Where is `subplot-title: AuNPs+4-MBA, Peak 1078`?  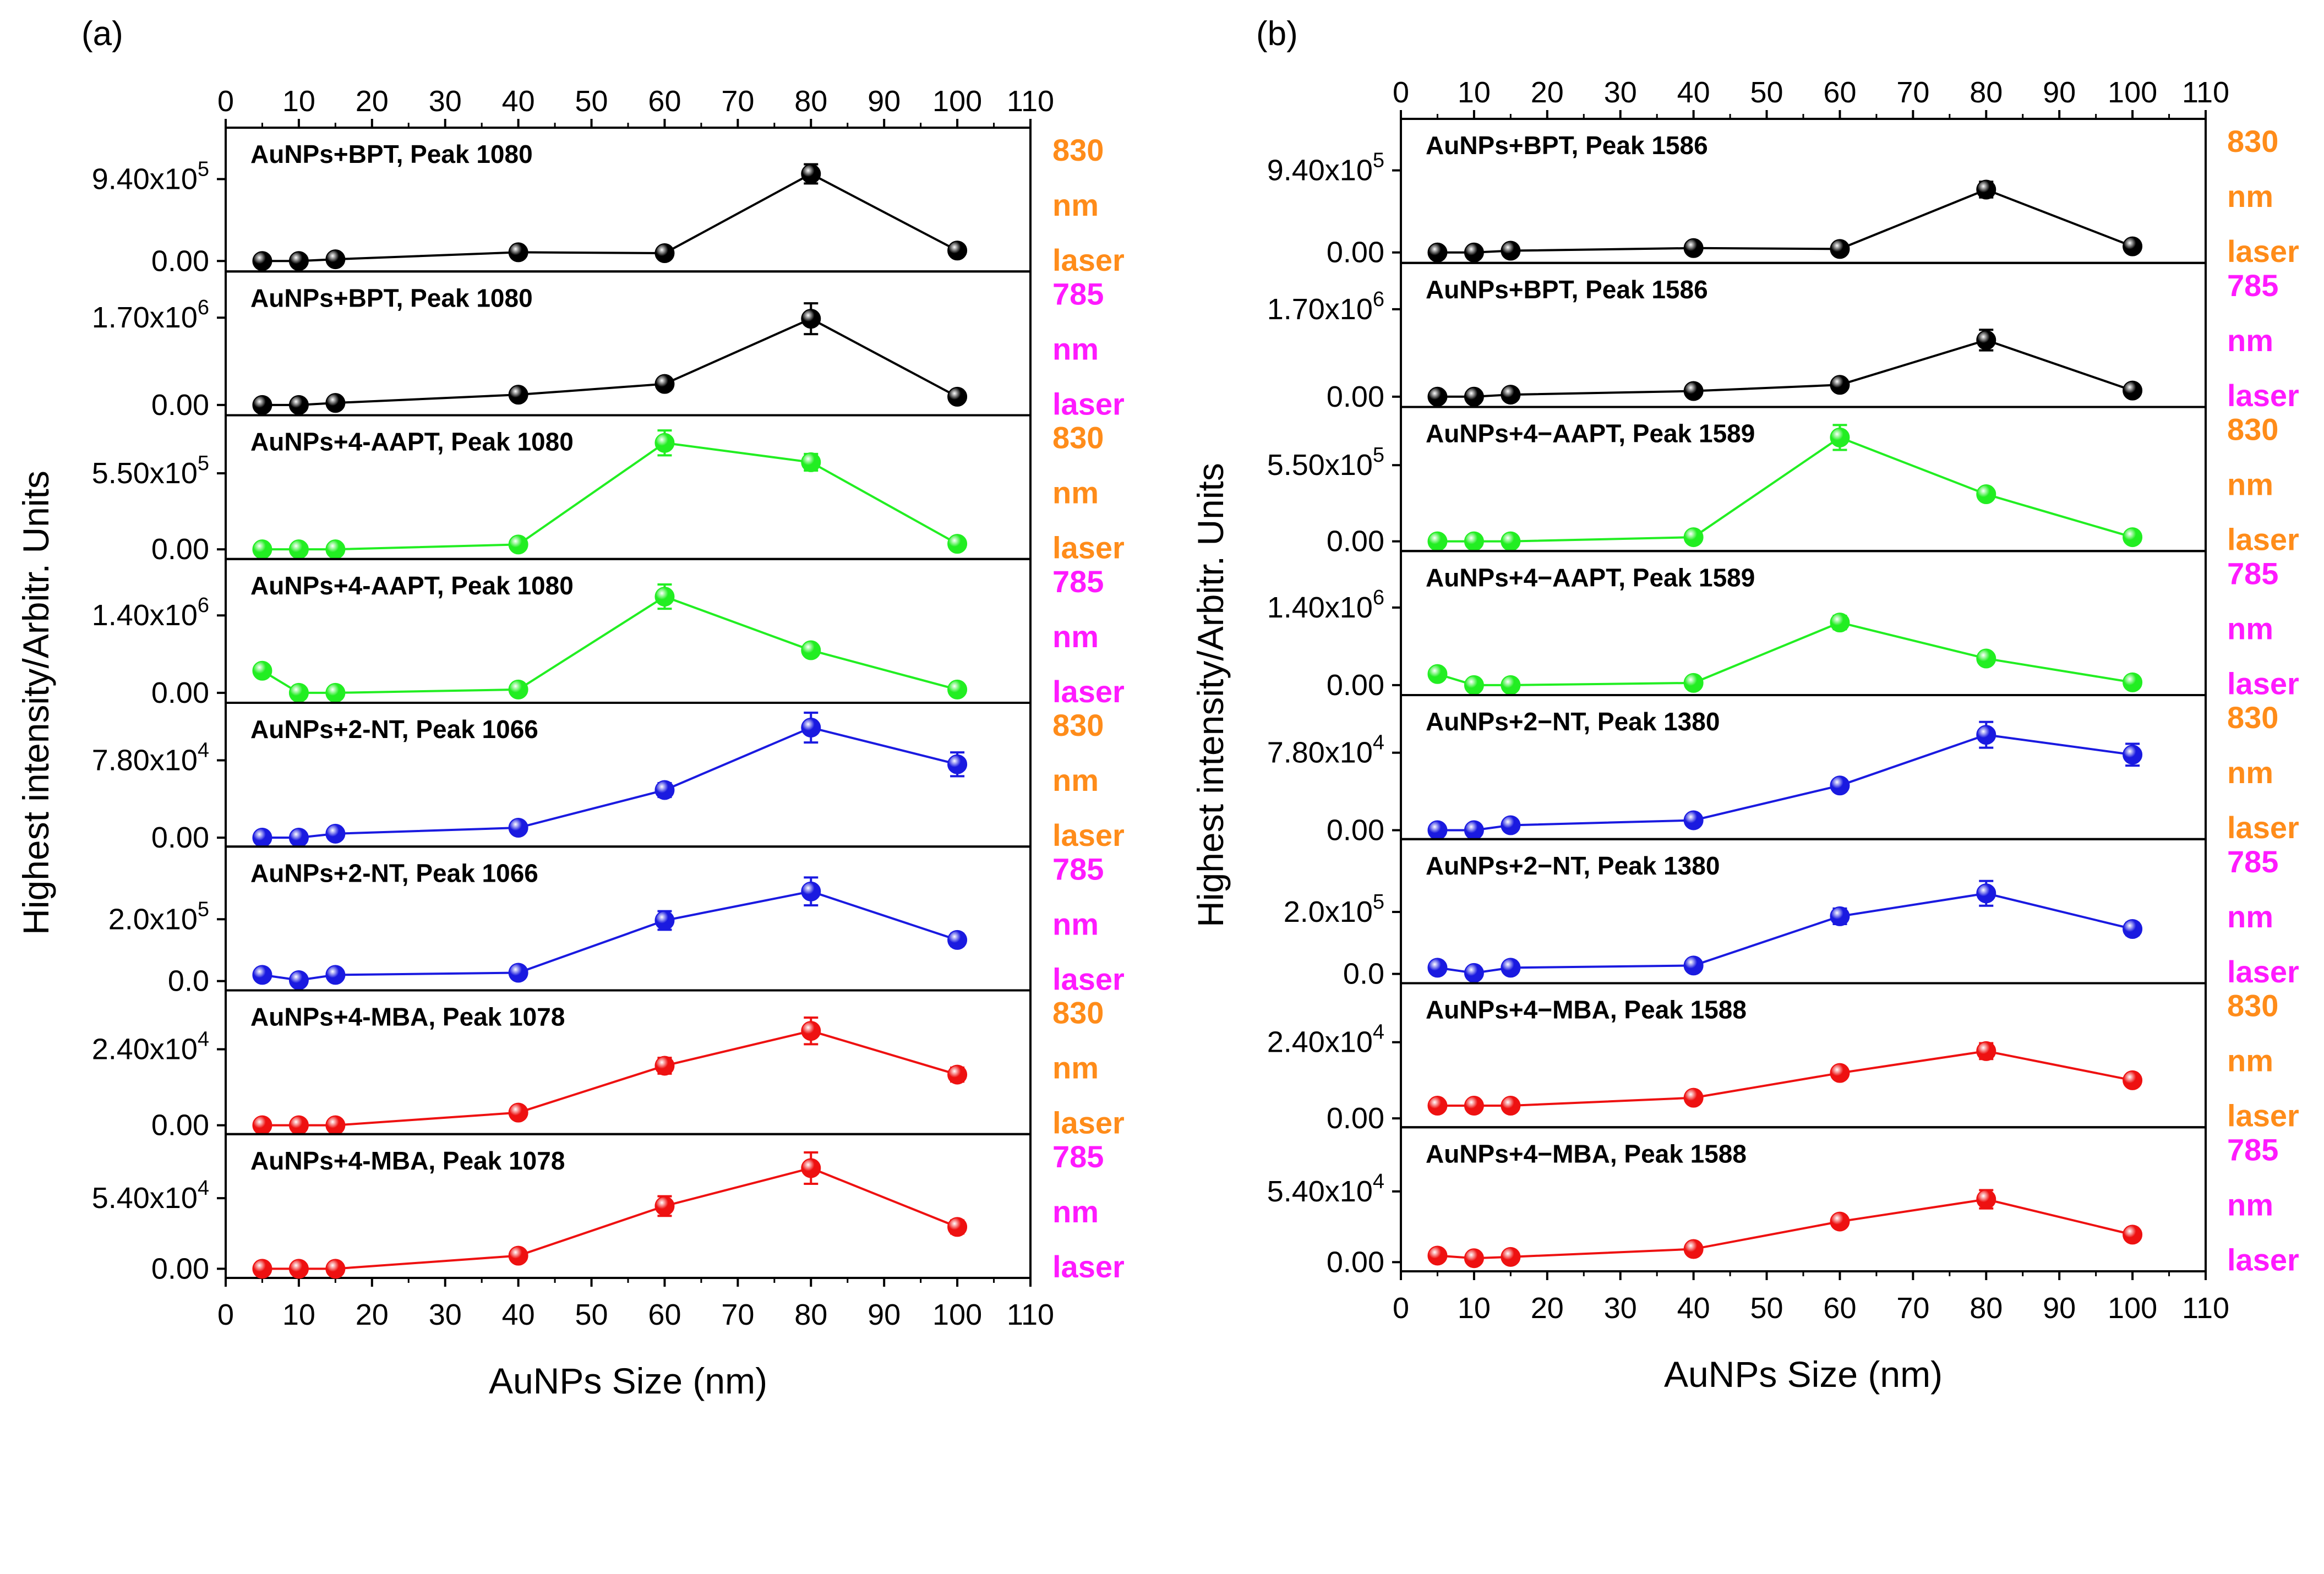 subplot-title: AuNPs+4-MBA, Peak 1078 is located at coordinates (407, 1160).